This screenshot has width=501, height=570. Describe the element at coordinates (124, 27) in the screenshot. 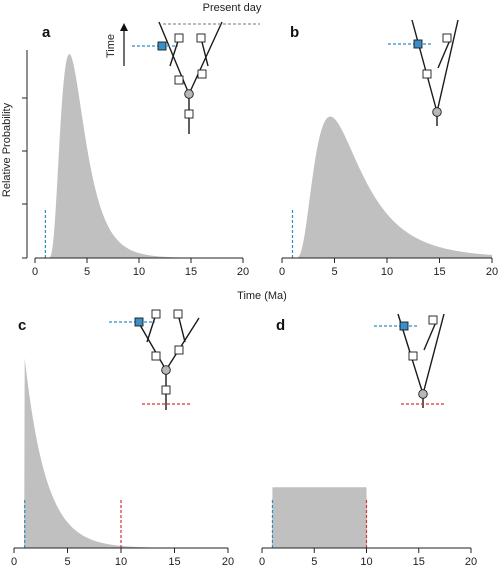

I see `time-arrowhead` at that location.